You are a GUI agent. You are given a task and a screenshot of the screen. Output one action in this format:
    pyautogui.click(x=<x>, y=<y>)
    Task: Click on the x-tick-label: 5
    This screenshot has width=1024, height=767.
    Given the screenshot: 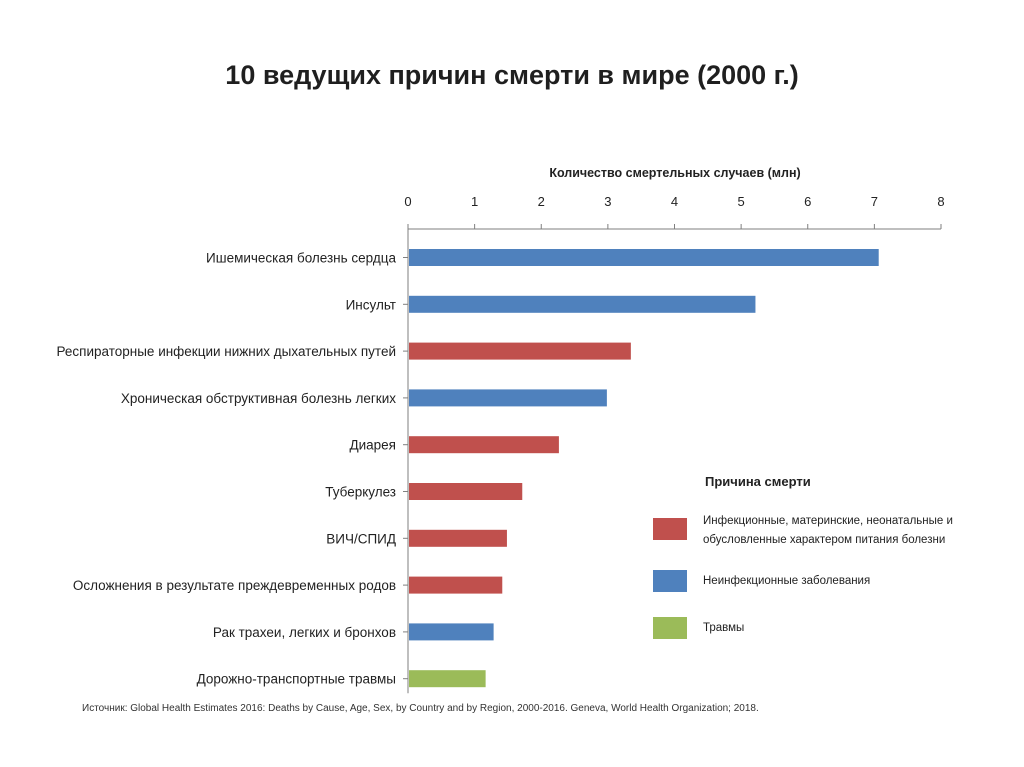 What is the action you would take?
    pyautogui.click(x=741, y=201)
    